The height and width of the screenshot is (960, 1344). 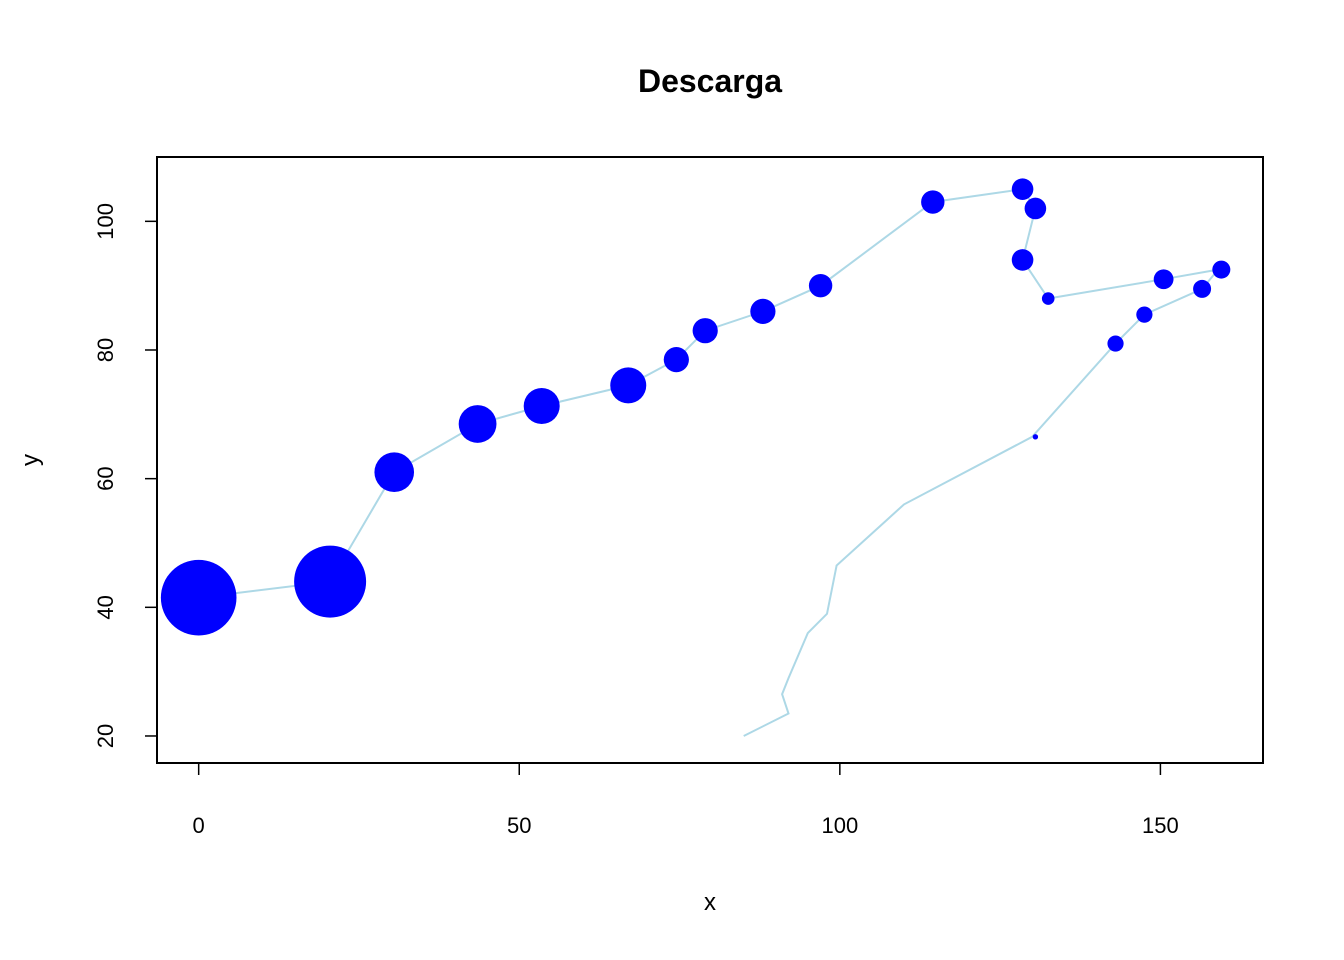 I want to click on y-tick-label: 40, so click(x=105, y=607).